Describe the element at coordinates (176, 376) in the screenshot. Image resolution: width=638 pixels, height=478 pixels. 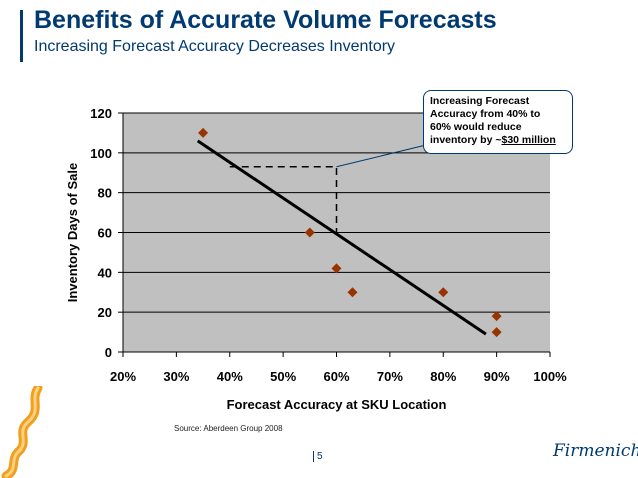
I see `x-tick-label: 30%` at that location.